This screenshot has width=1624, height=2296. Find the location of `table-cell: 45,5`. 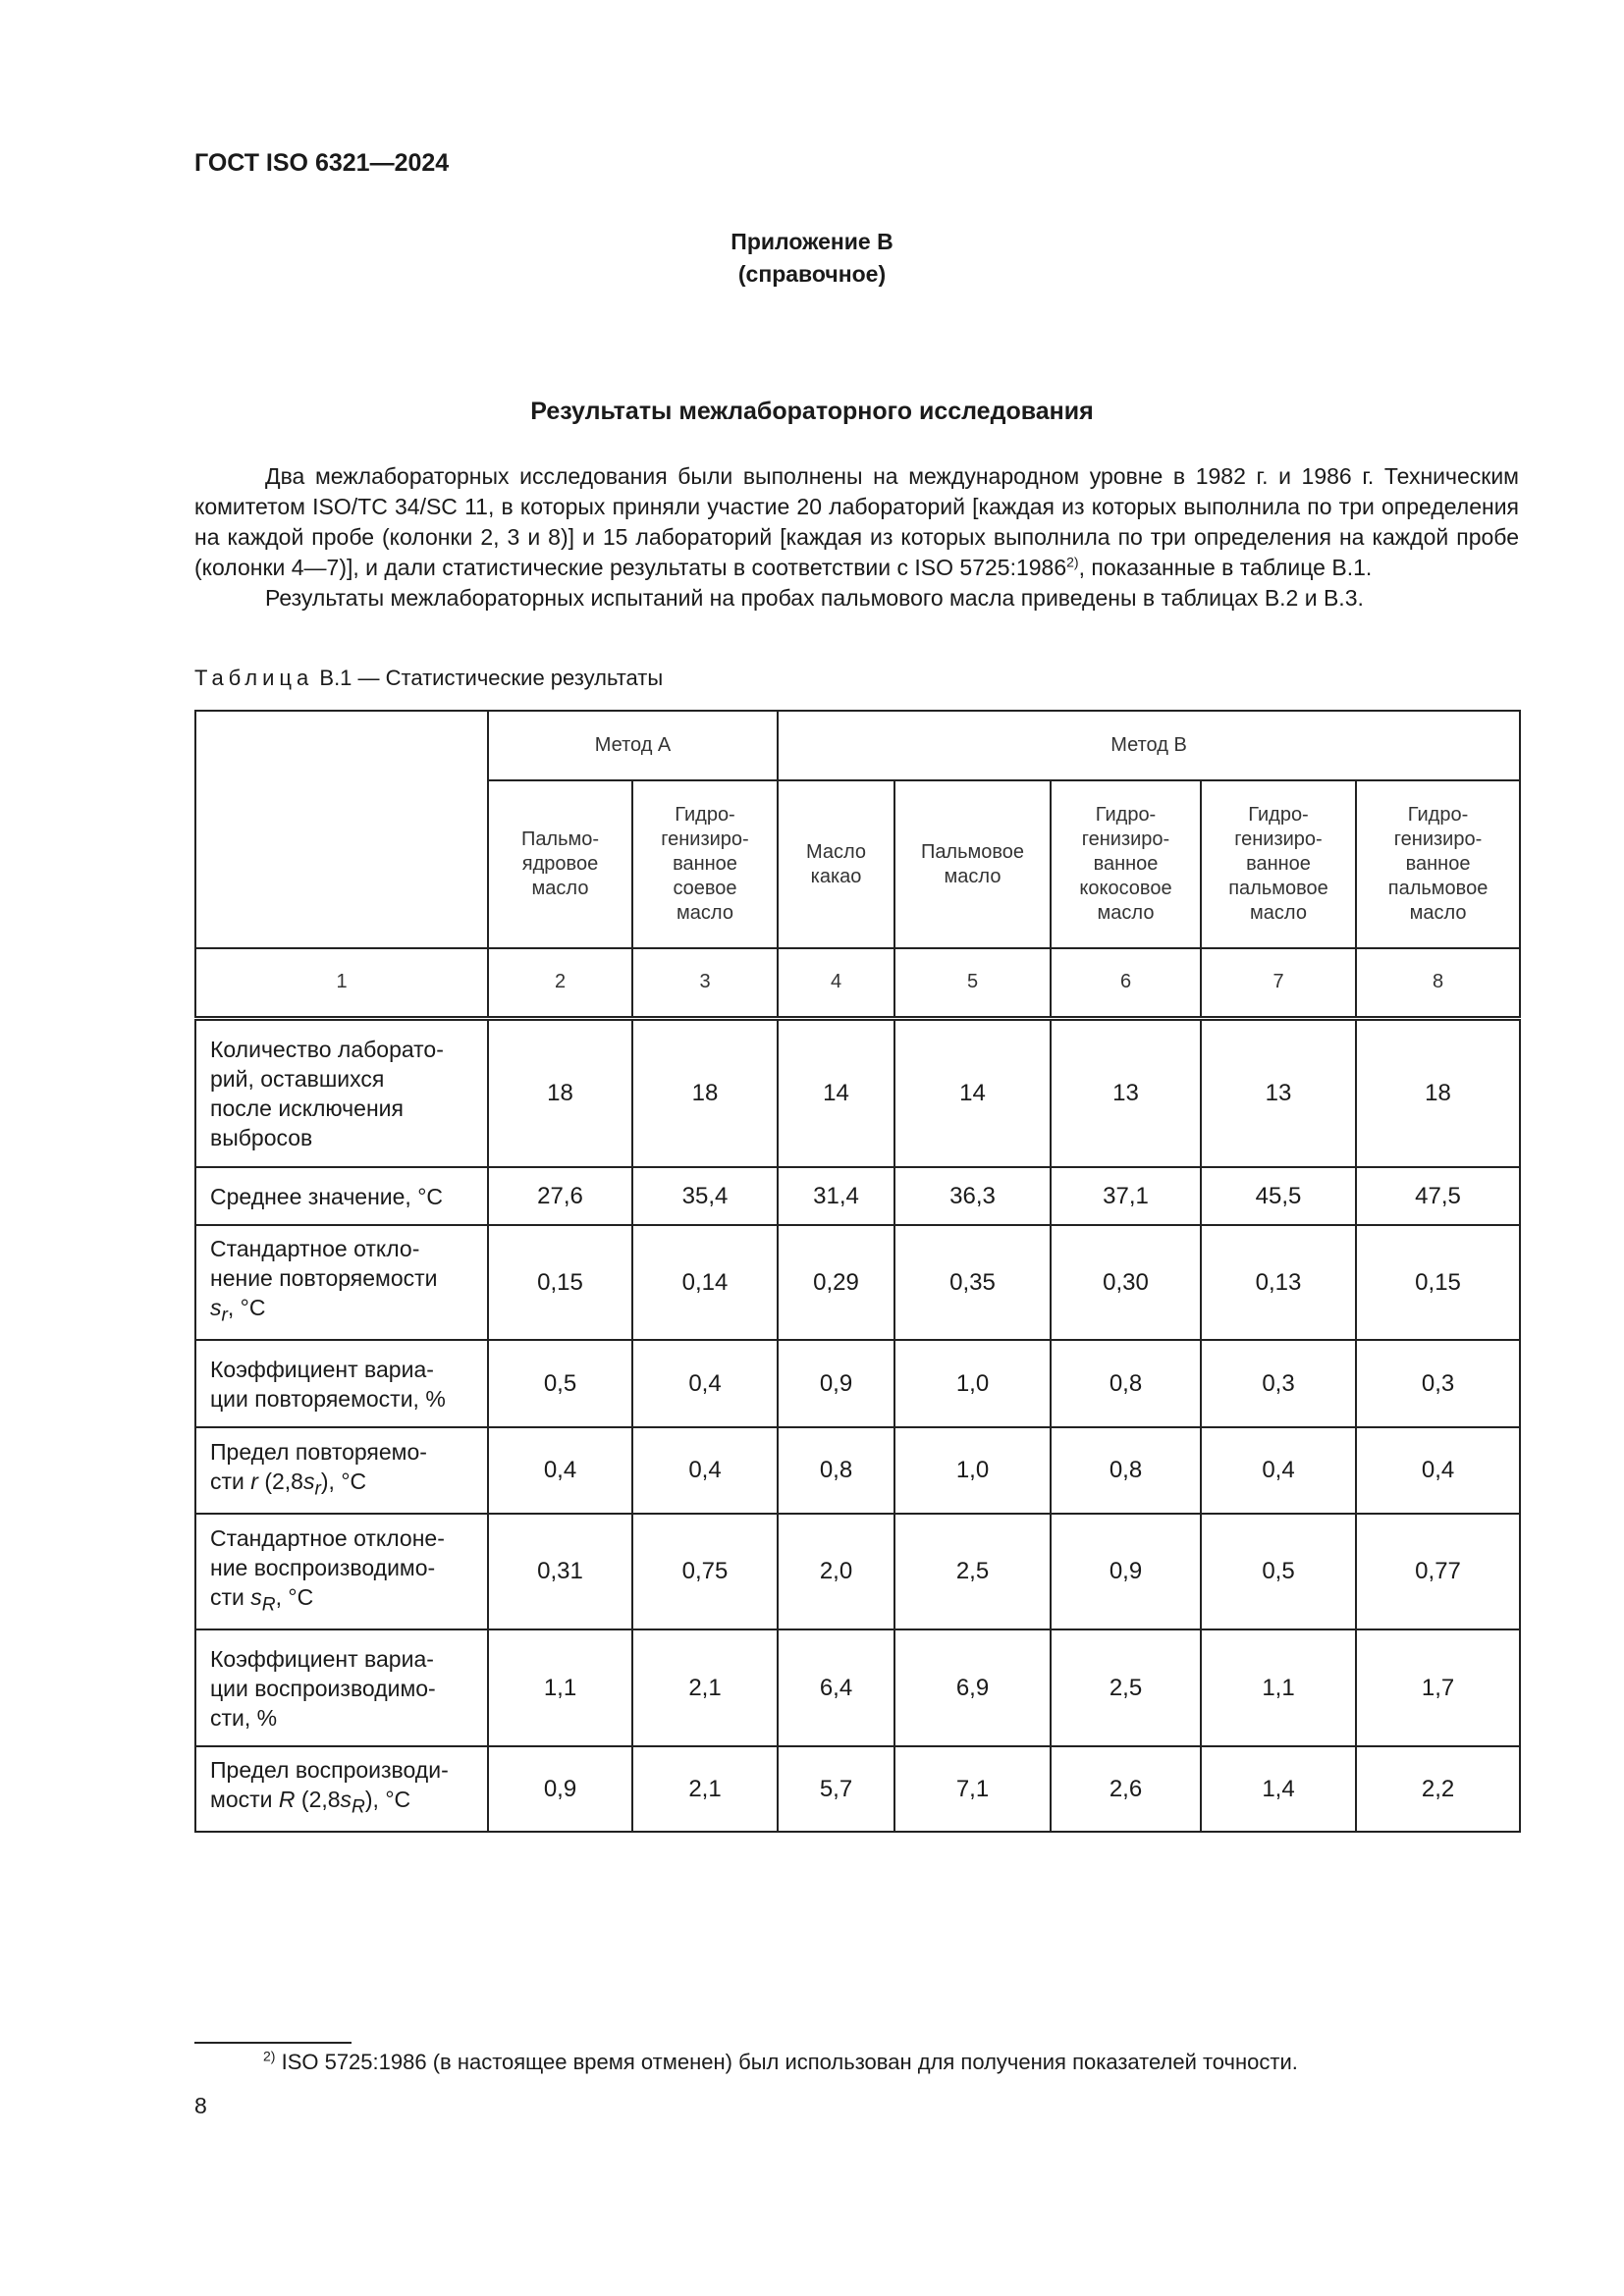

table-cell: 45,5 is located at coordinates (1278, 1196).